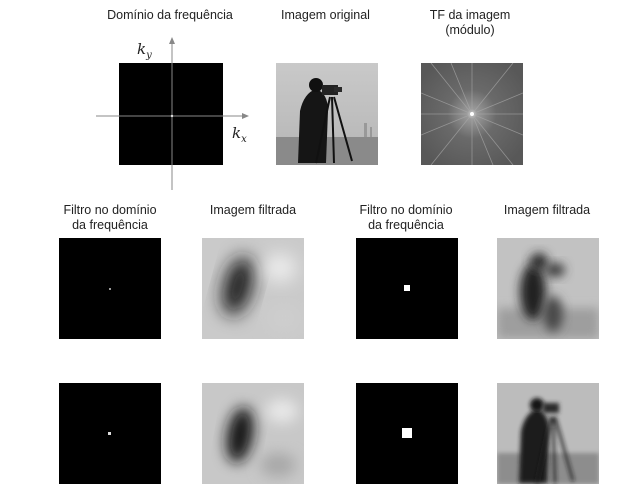  I want to click on filtered-image-r3c2, so click(253, 433).